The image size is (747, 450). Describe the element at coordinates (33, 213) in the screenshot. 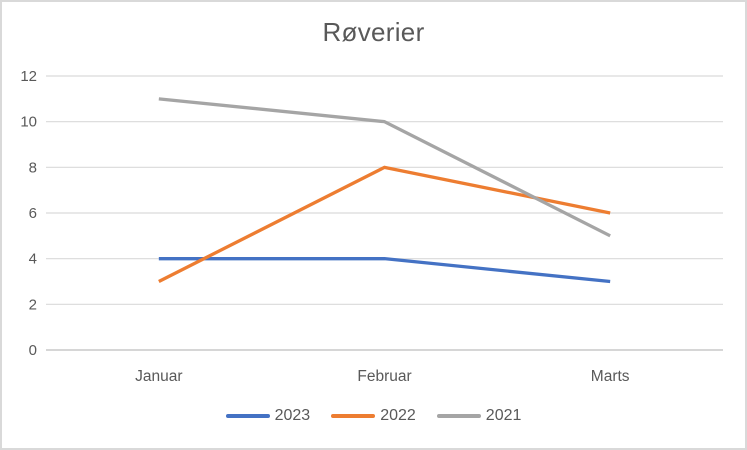

I see `y-tick-label: 6` at that location.